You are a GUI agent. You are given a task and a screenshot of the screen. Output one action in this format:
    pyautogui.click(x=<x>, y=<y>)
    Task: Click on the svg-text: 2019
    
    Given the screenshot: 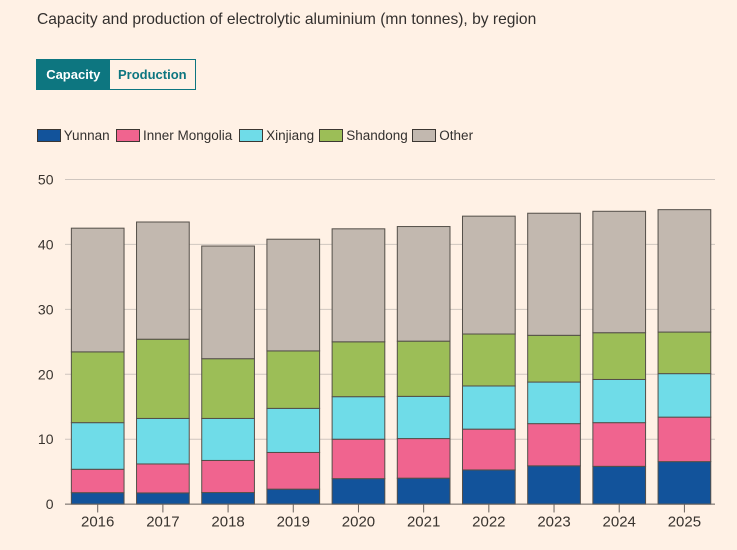 What is the action you would take?
    pyautogui.click(x=293, y=522)
    